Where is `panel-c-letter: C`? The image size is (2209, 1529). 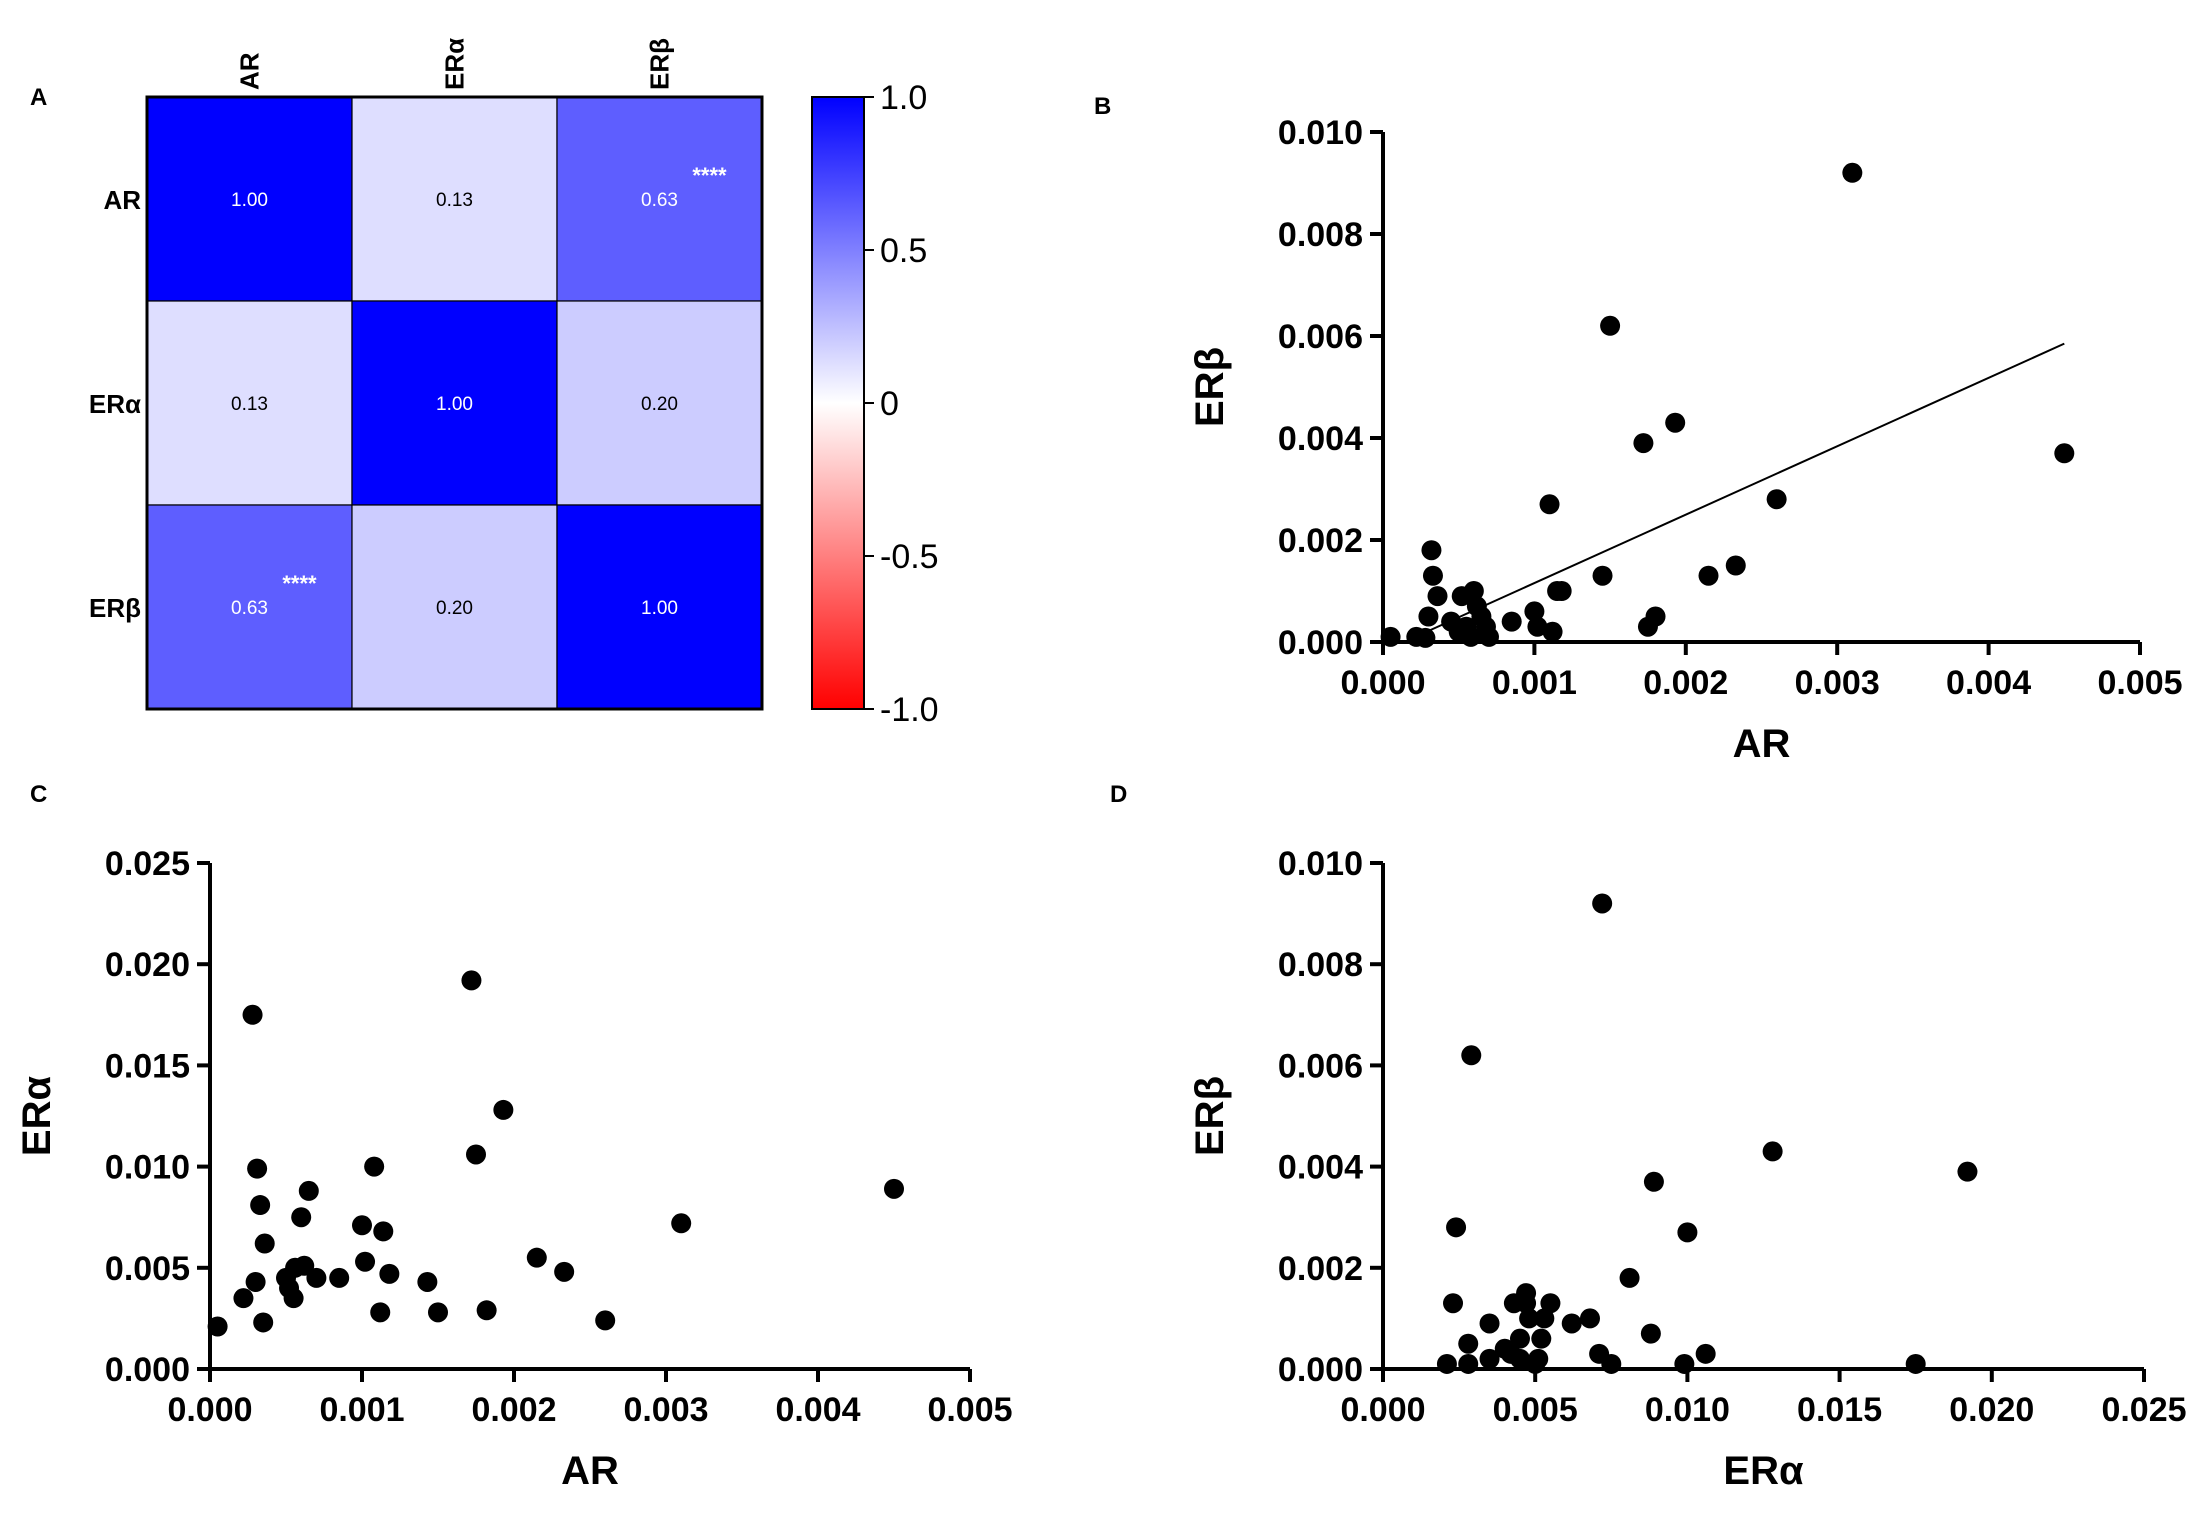 panel-c-letter: C is located at coordinates (38, 794).